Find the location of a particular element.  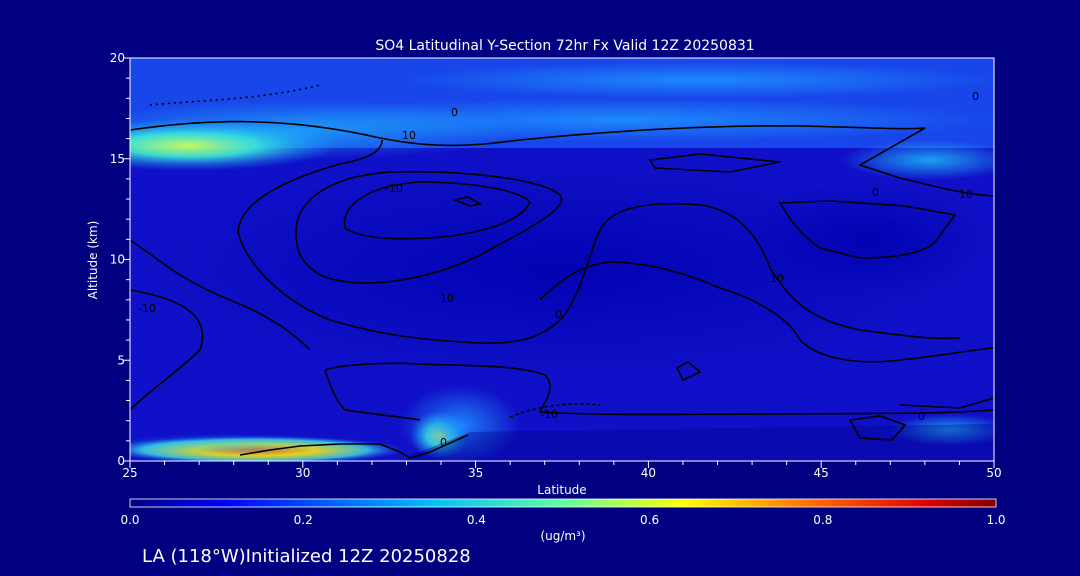

y-tick-label: 15 is located at coordinates (117, 159).